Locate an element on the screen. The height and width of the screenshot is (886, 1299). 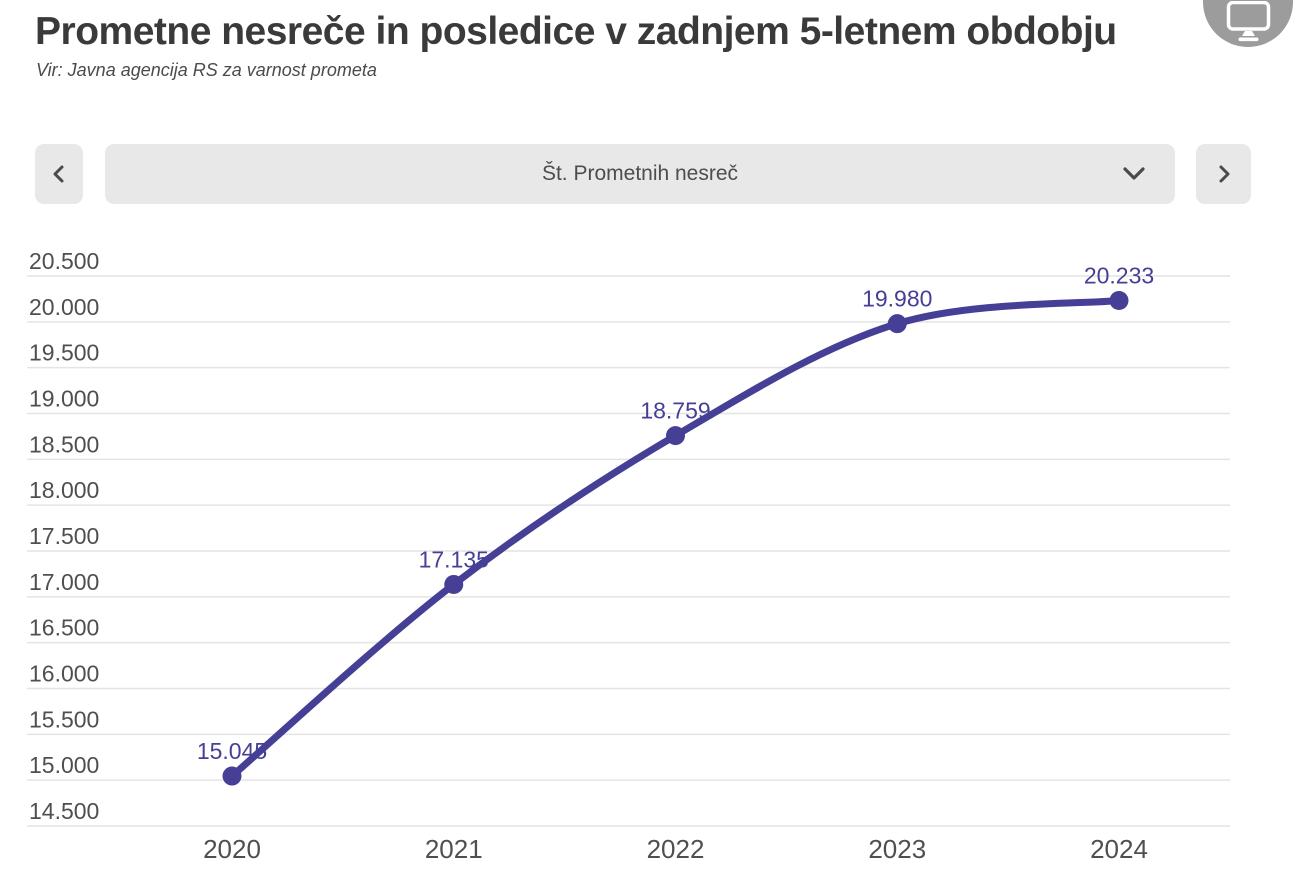
monitor-icon is located at coordinates (1248, 21).